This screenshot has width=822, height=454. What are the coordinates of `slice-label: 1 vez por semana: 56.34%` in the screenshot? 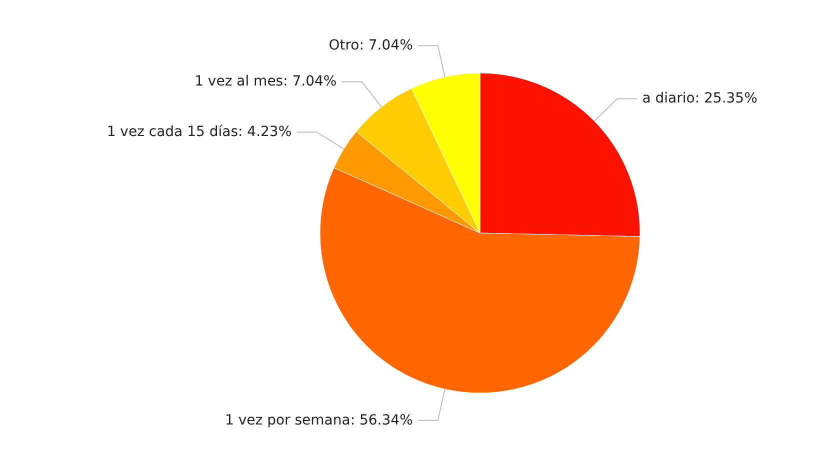 It's located at (319, 420).